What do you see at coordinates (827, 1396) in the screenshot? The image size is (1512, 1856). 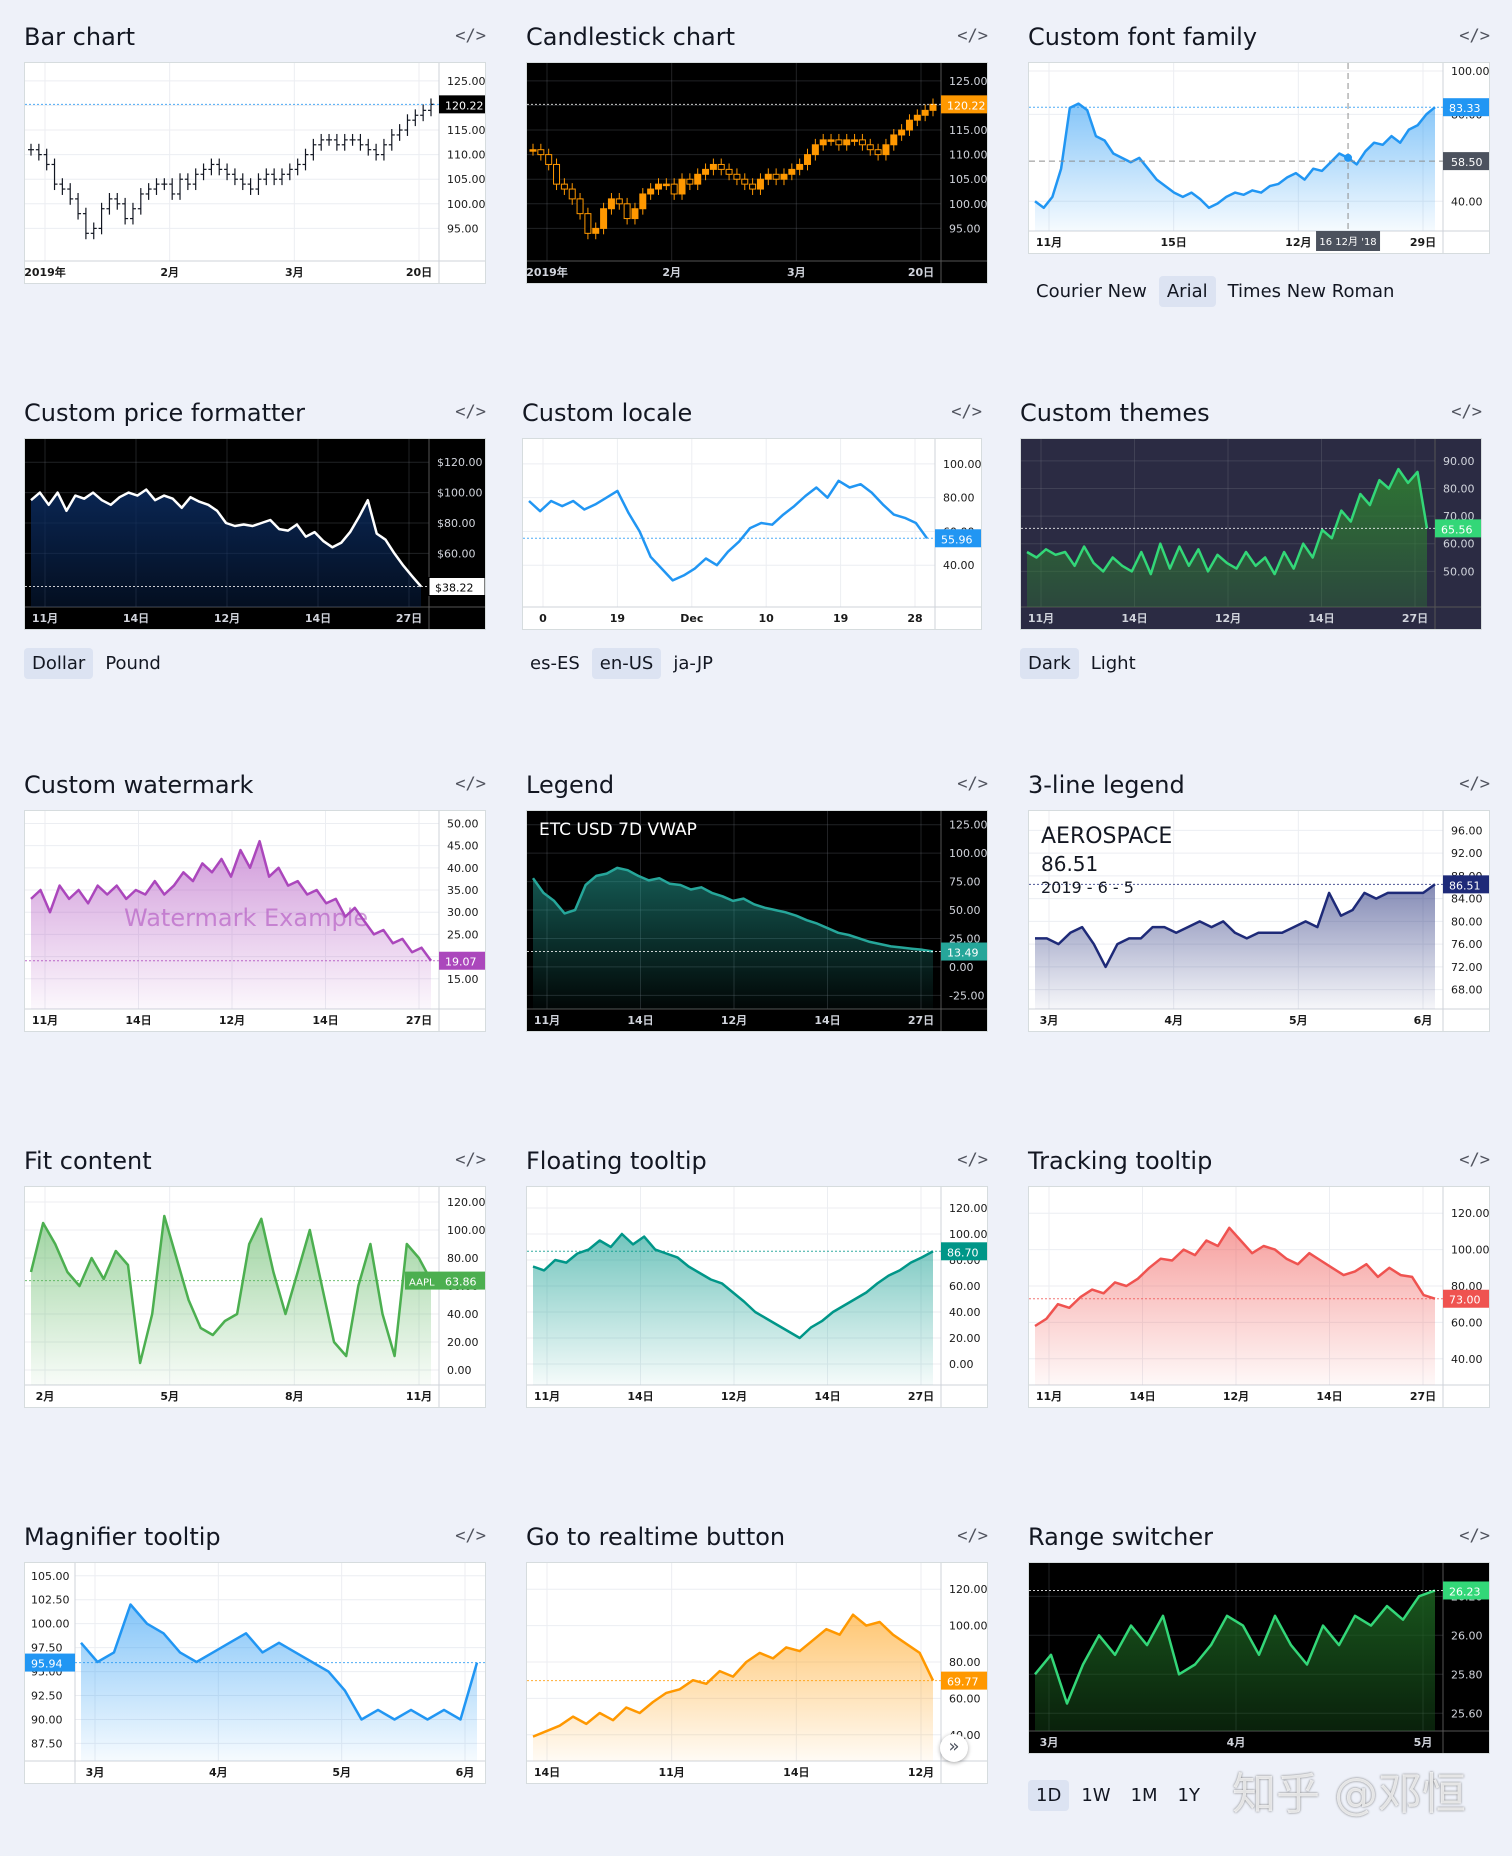 I see `x-tick-label: 14日` at bounding box center [827, 1396].